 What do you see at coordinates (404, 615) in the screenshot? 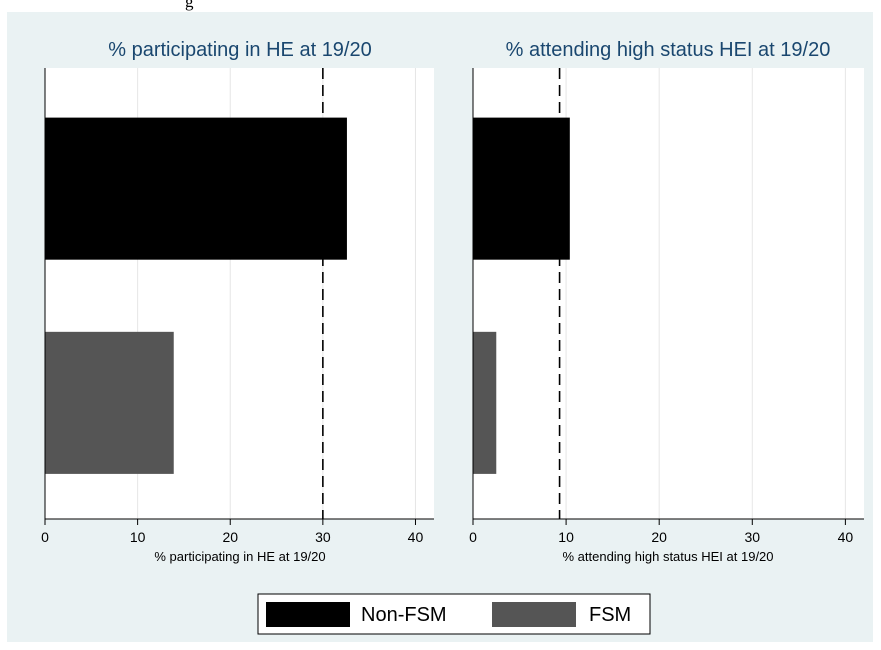
I see `legend-label: Non-FSM` at bounding box center [404, 615].